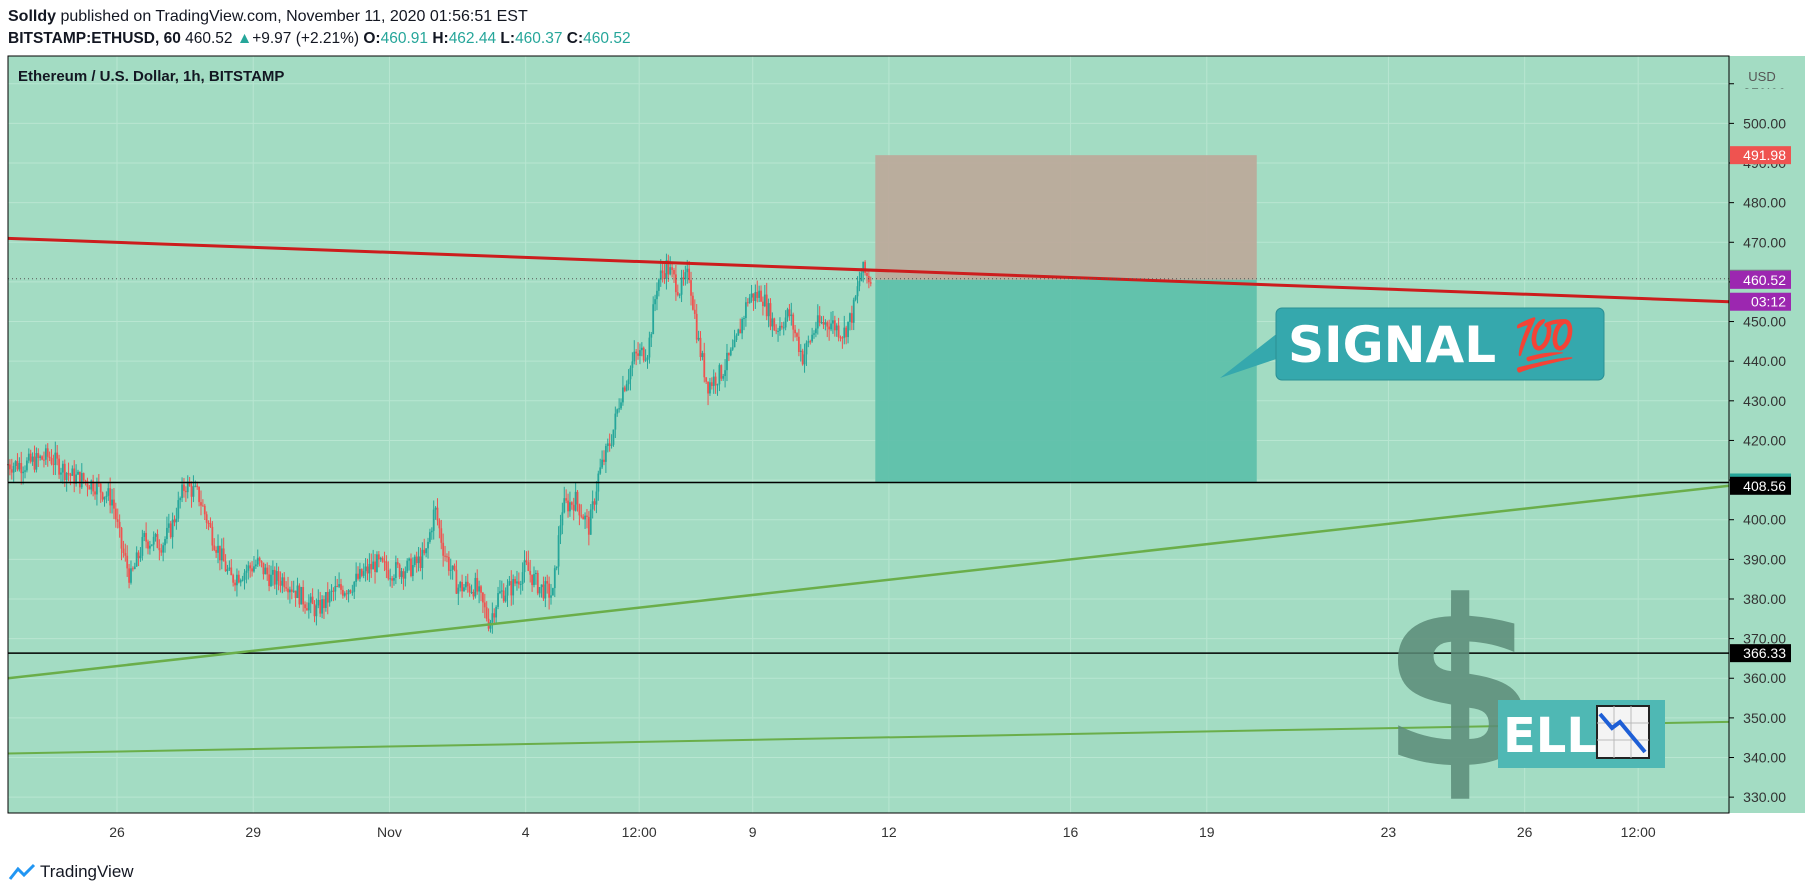 Image resolution: width=1805 pixels, height=896 pixels. Describe the element at coordinates (575, 38) in the screenshot. I see `close-label: C:` at that location.